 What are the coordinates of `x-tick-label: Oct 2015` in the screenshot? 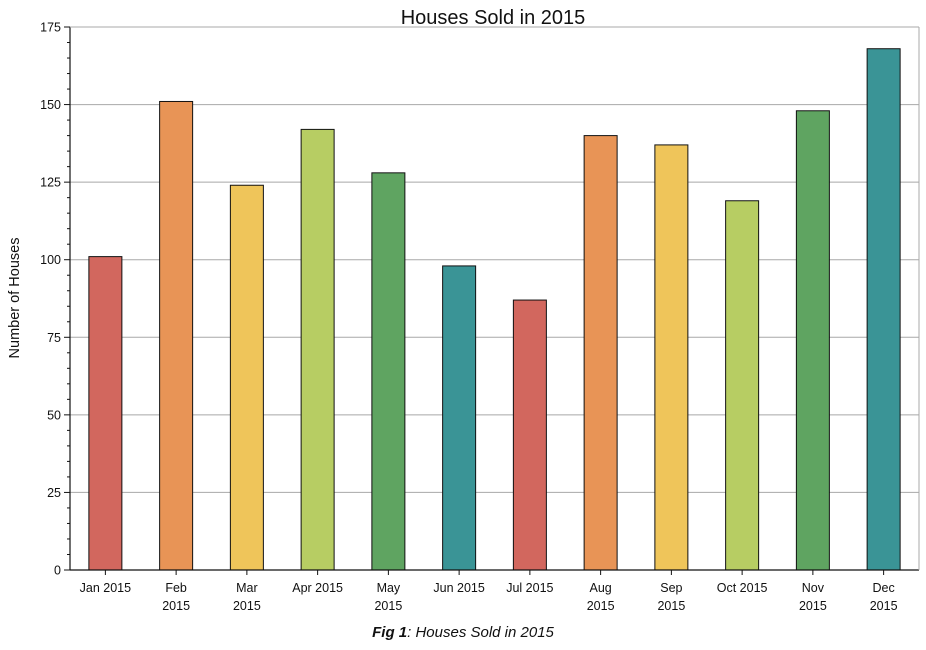 It's located at (742, 588).